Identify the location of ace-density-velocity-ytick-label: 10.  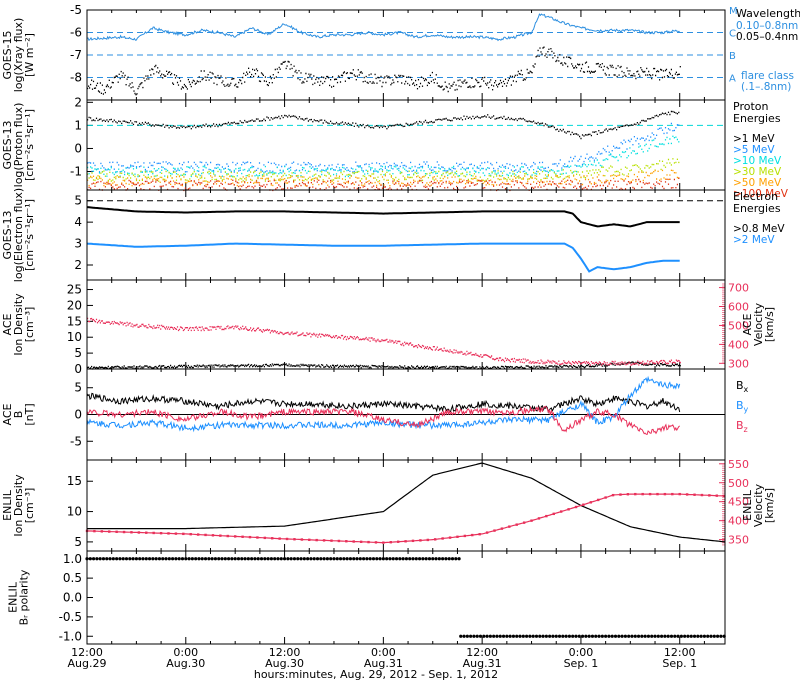
(74, 337).